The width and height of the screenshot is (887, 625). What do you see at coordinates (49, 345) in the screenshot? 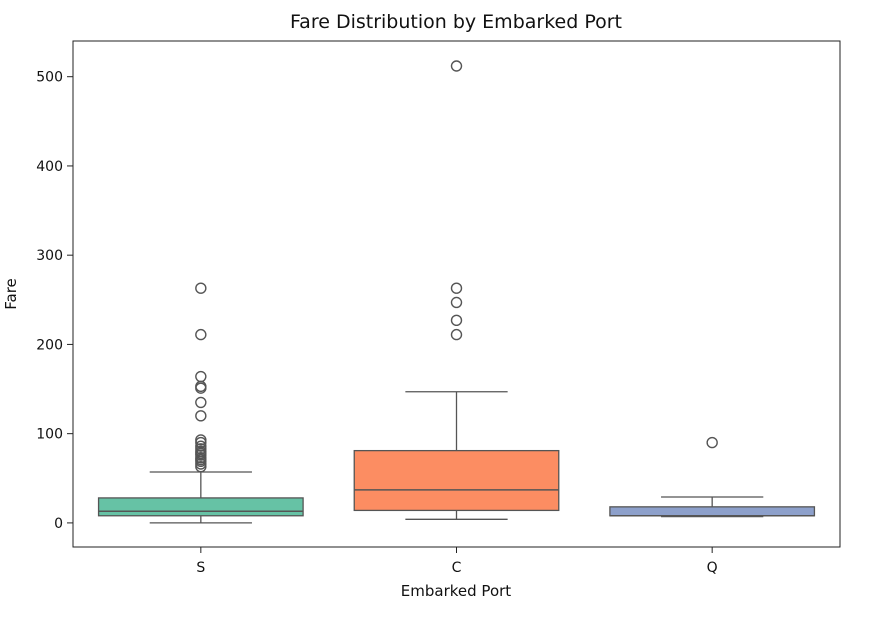
I see `y-tick-label: 200` at bounding box center [49, 345].